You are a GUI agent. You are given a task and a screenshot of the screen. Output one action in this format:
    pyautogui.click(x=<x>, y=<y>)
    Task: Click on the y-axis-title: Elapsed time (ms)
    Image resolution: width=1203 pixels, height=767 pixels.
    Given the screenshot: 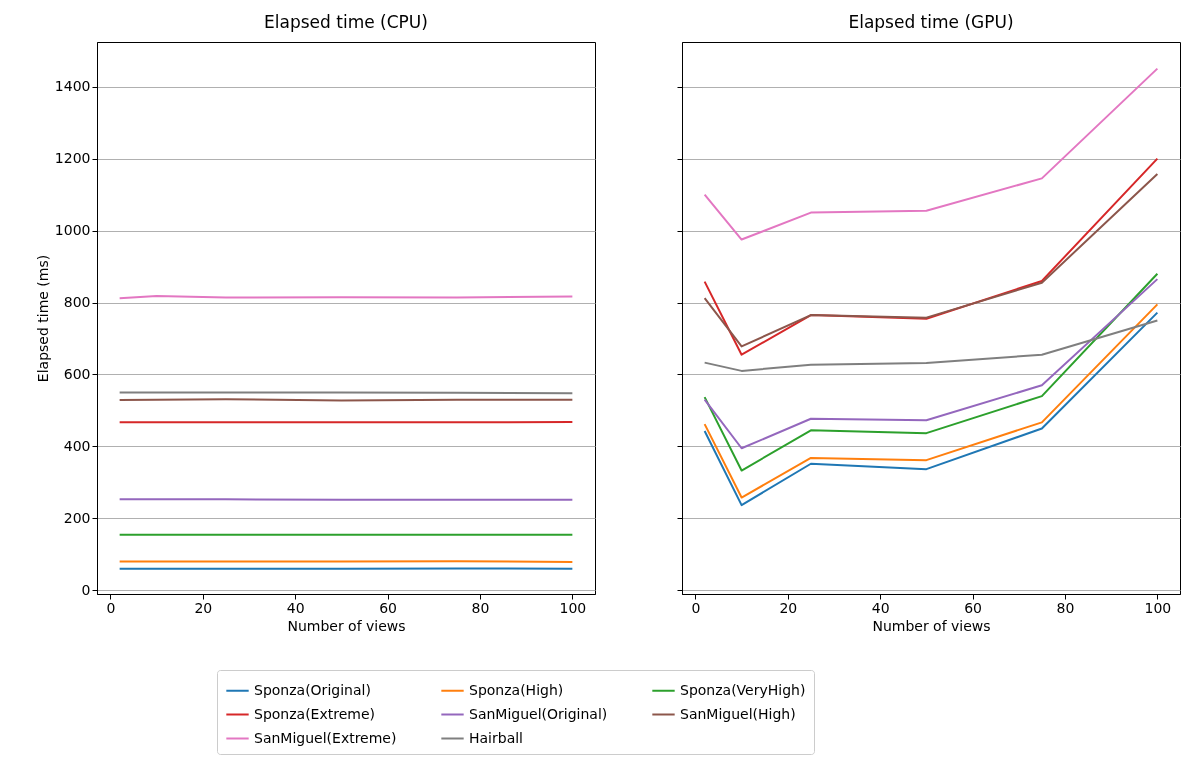 What is the action you would take?
    pyautogui.click(x=42, y=318)
    